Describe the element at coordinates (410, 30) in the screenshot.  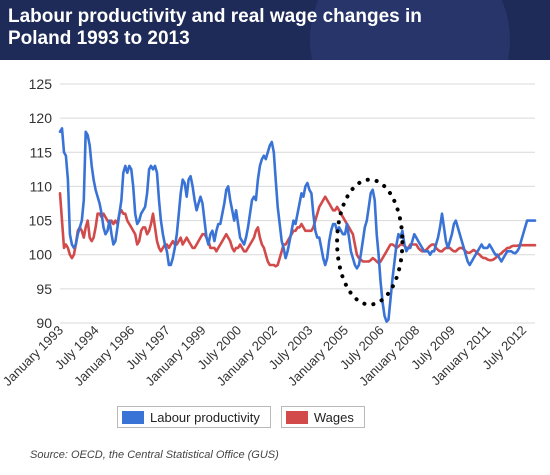
I see `watermark-logo` at that location.